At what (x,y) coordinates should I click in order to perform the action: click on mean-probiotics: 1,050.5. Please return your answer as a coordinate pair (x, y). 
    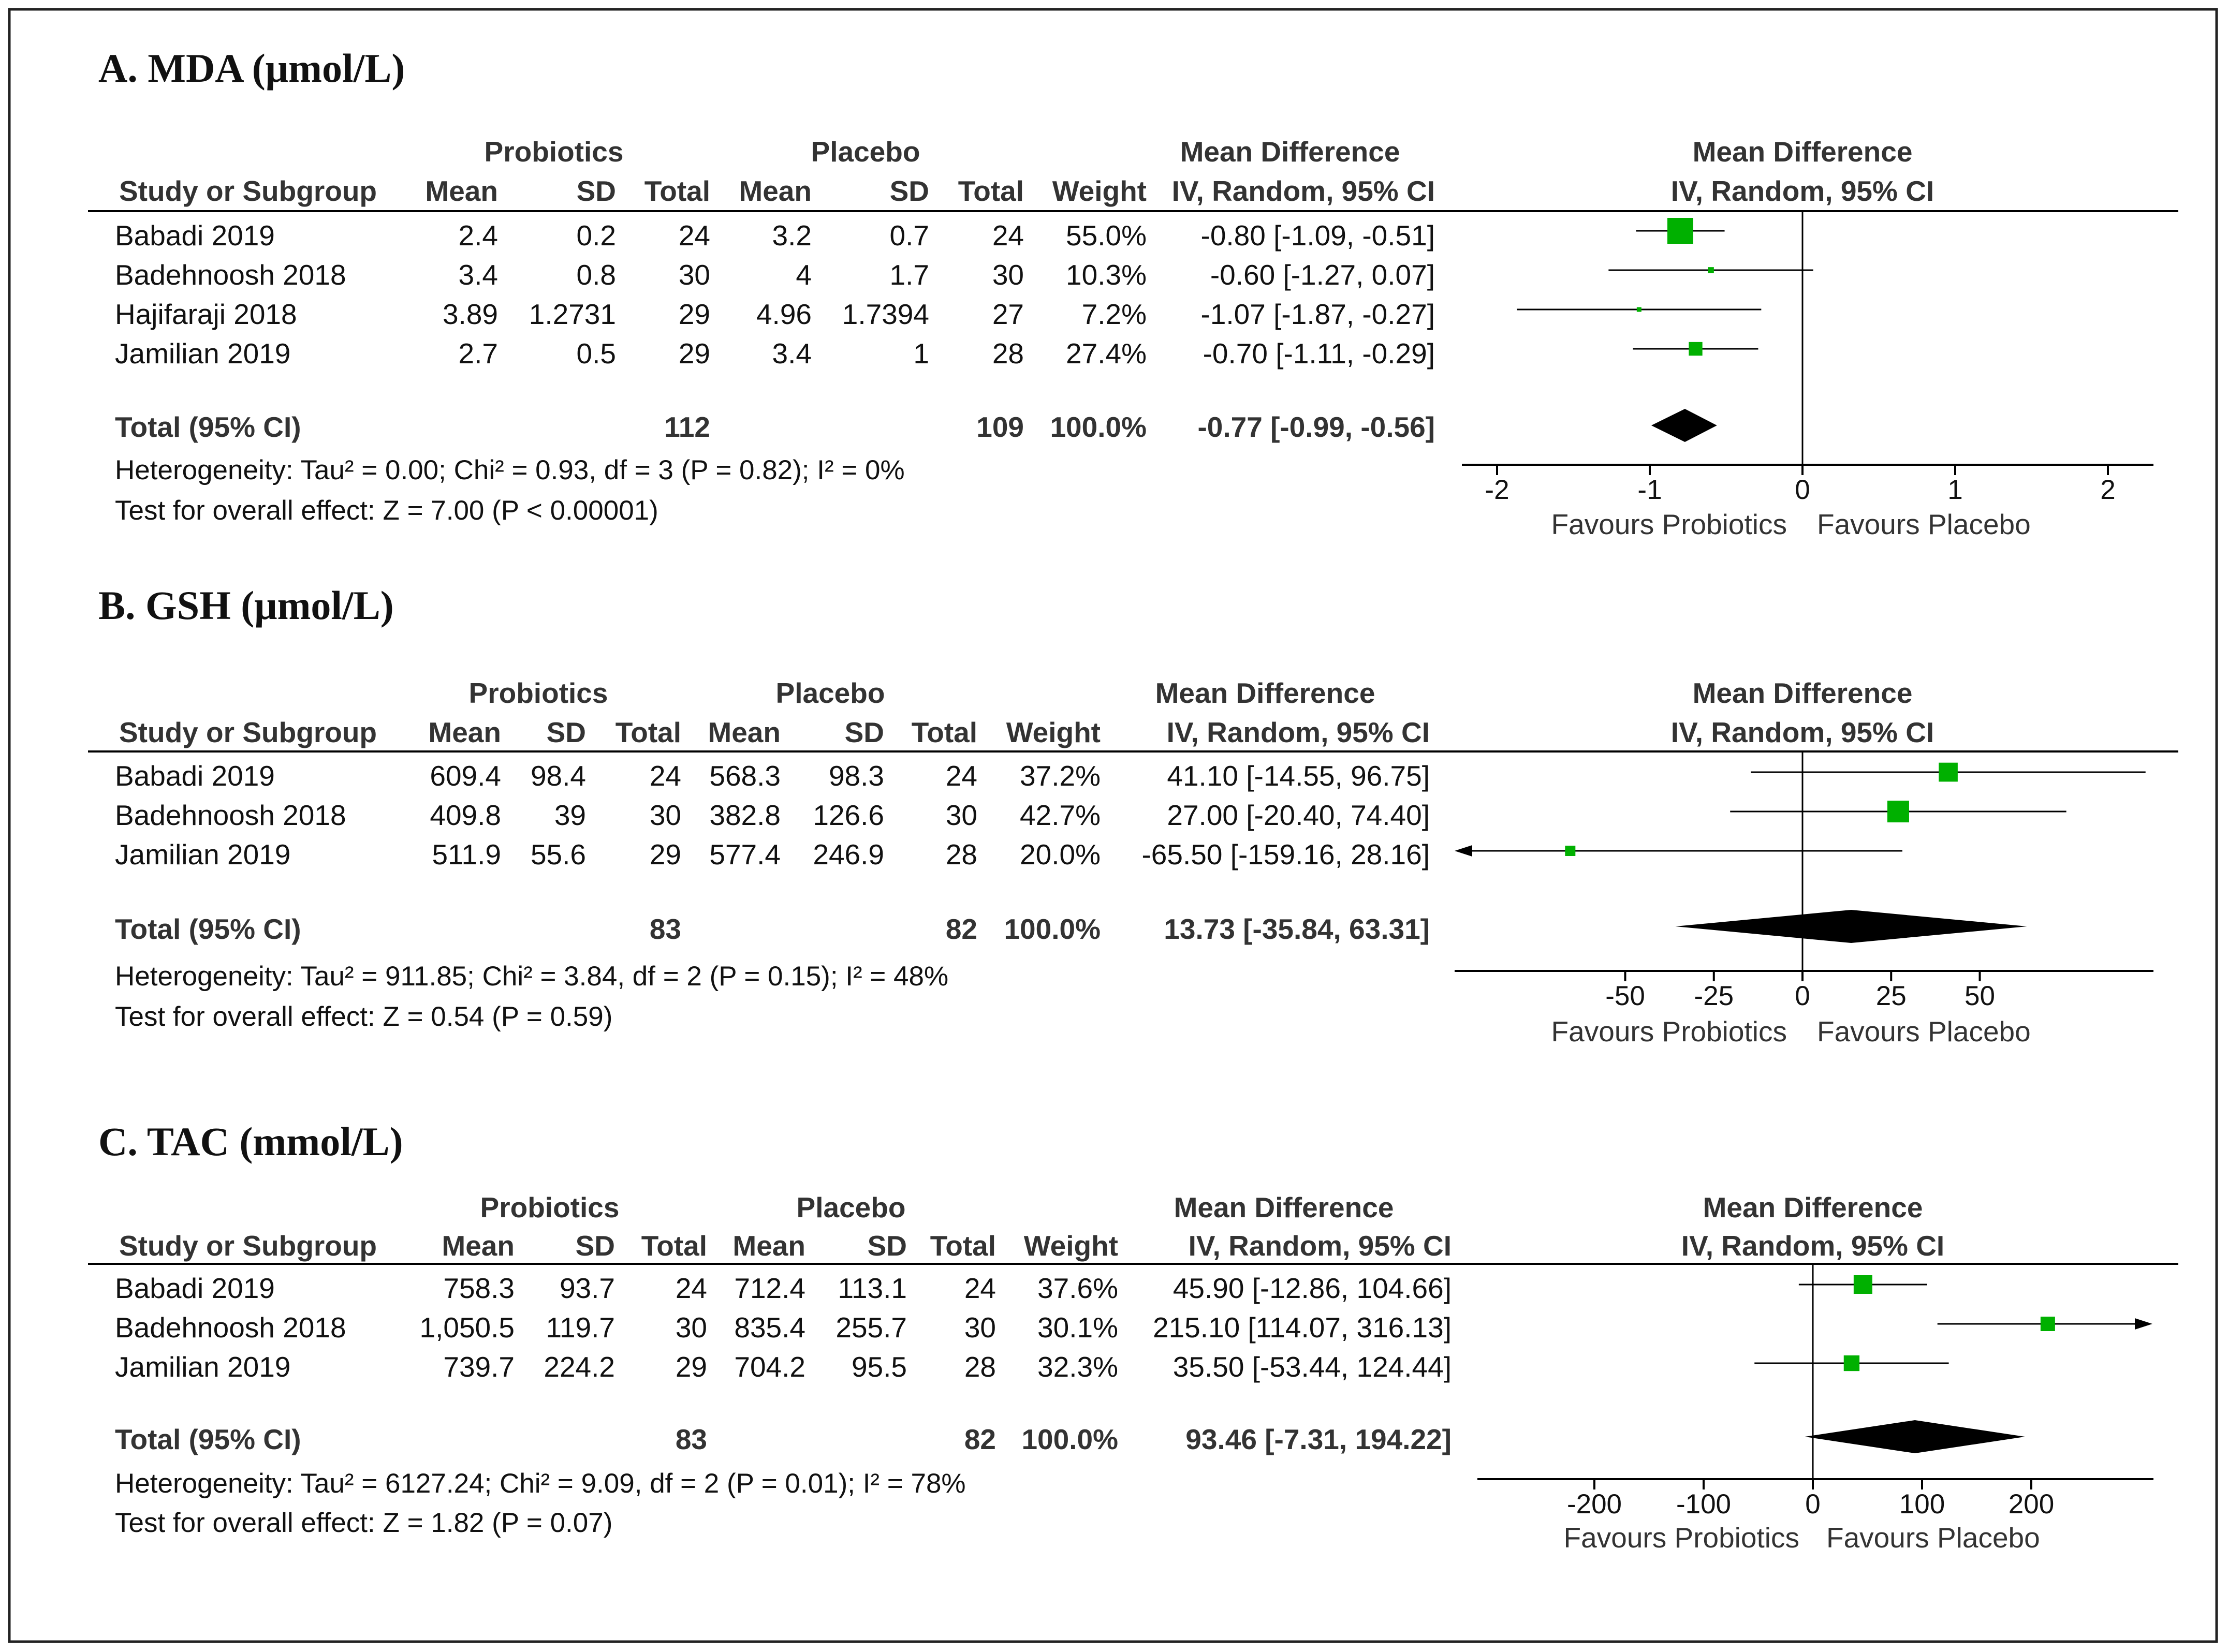
    Looking at the image, I should click on (467, 1328).